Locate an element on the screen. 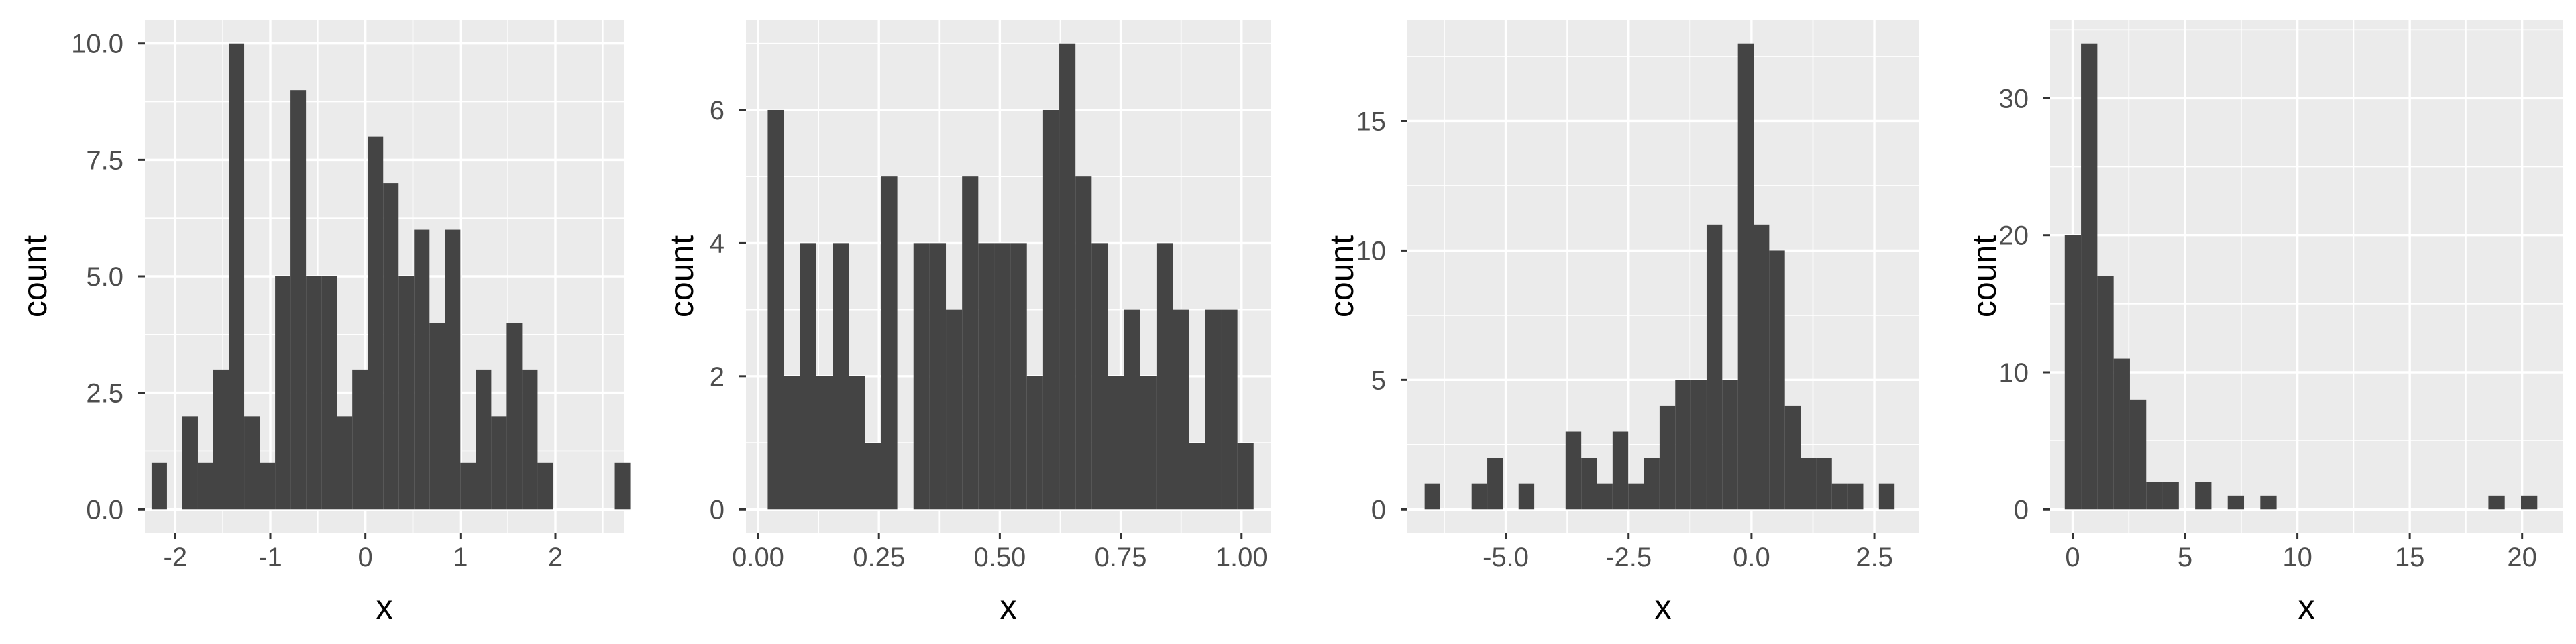  x-tick-label: 15 is located at coordinates (2410, 557).